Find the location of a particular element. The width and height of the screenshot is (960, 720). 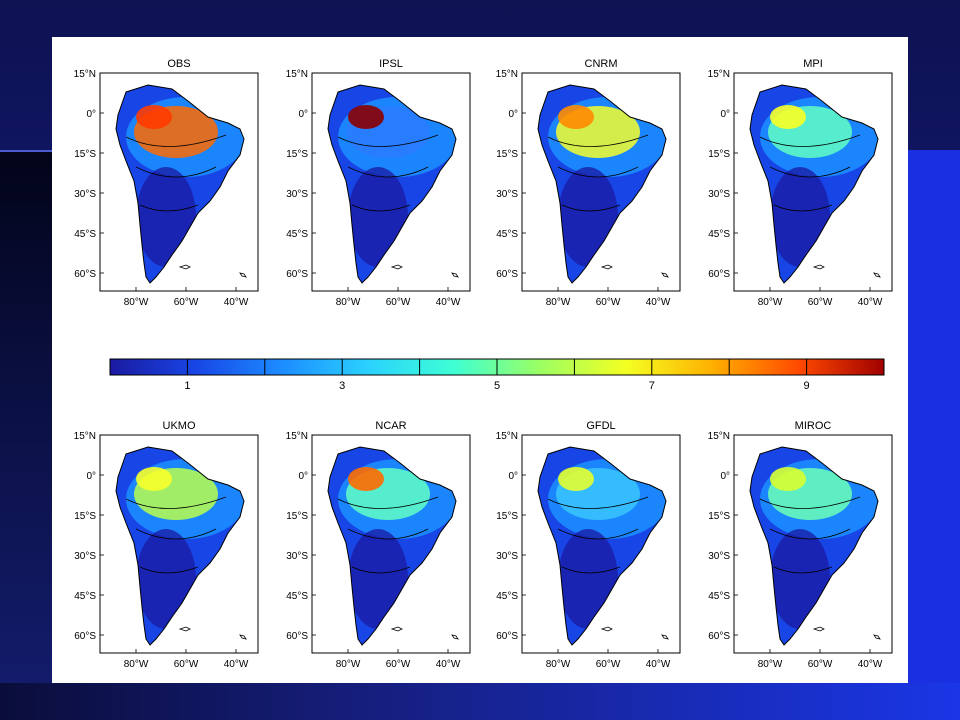

map-panel-gfdl: GFDL 15°N 0° 15°S 30°S 45°S 60°S 80°W 60°W 40°W is located at coordinates (588, 545).